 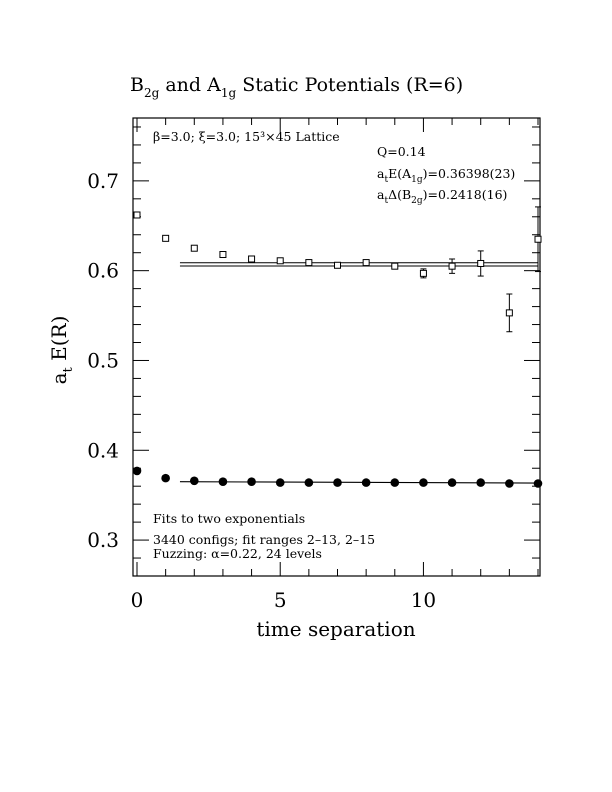 I want to click on y-tick-label: 0.5, so click(x=103, y=360).